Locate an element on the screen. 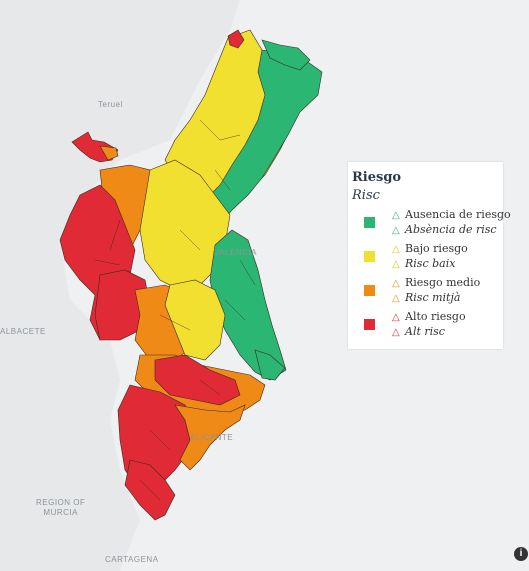 This screenshot has height=571, width=529. region-green-north-cap is located at coordinates (286, 55).